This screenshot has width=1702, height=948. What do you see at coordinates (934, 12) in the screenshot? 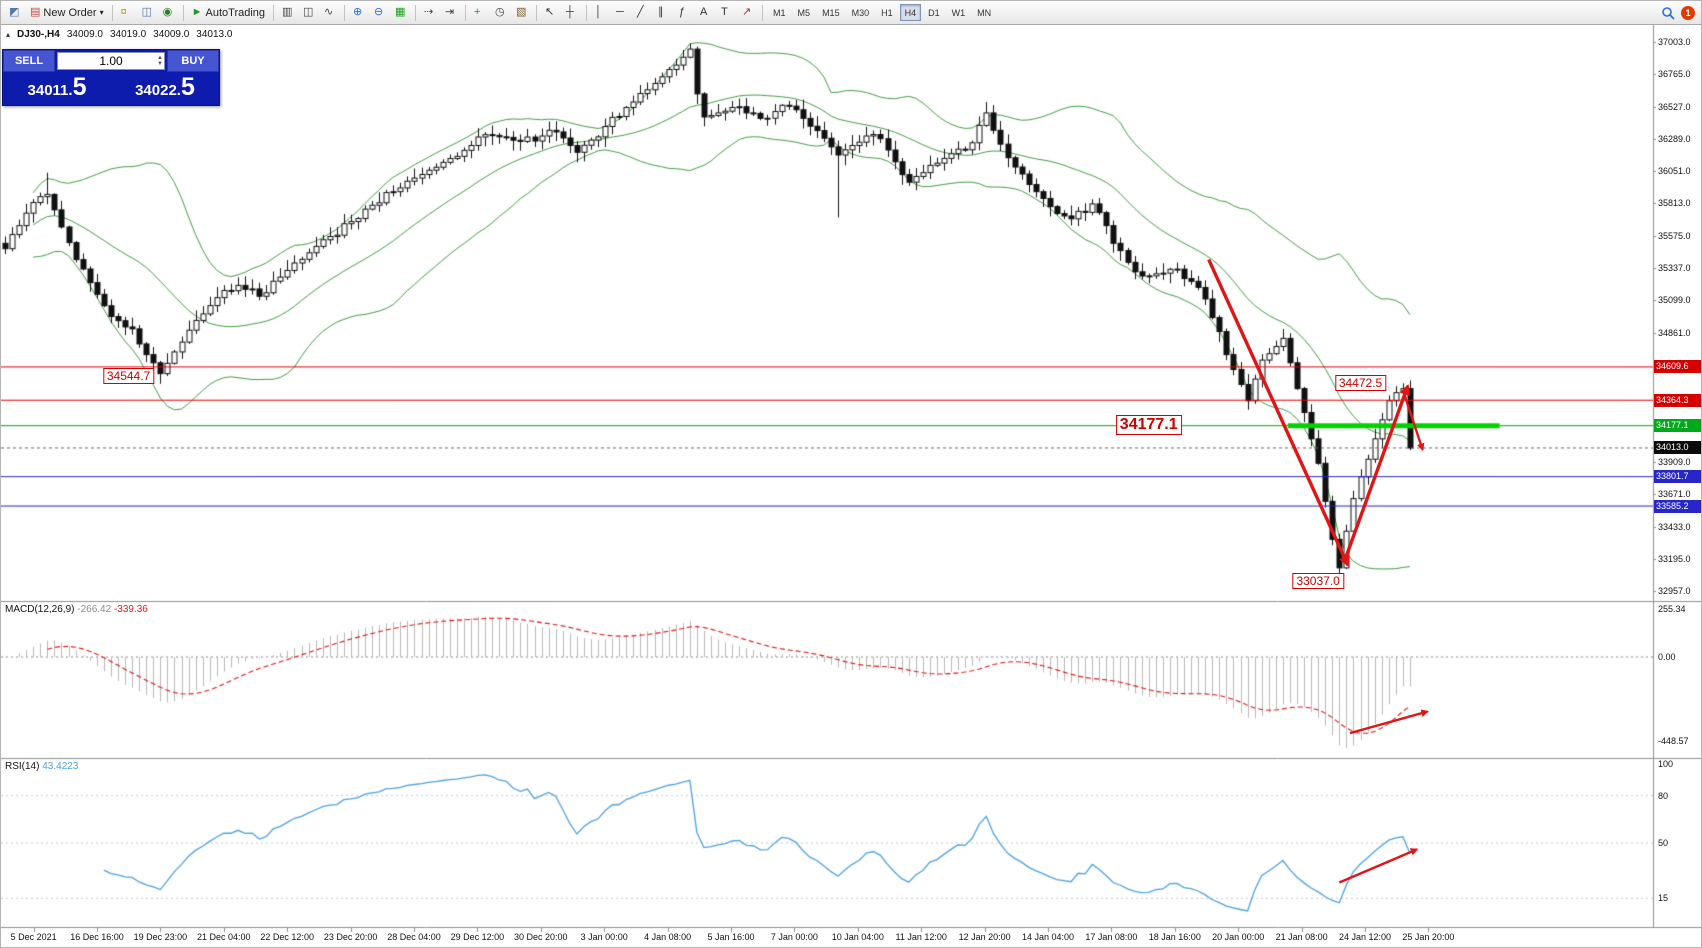
I see `timeframe-d1: D1` at bounding box center [934, 12].